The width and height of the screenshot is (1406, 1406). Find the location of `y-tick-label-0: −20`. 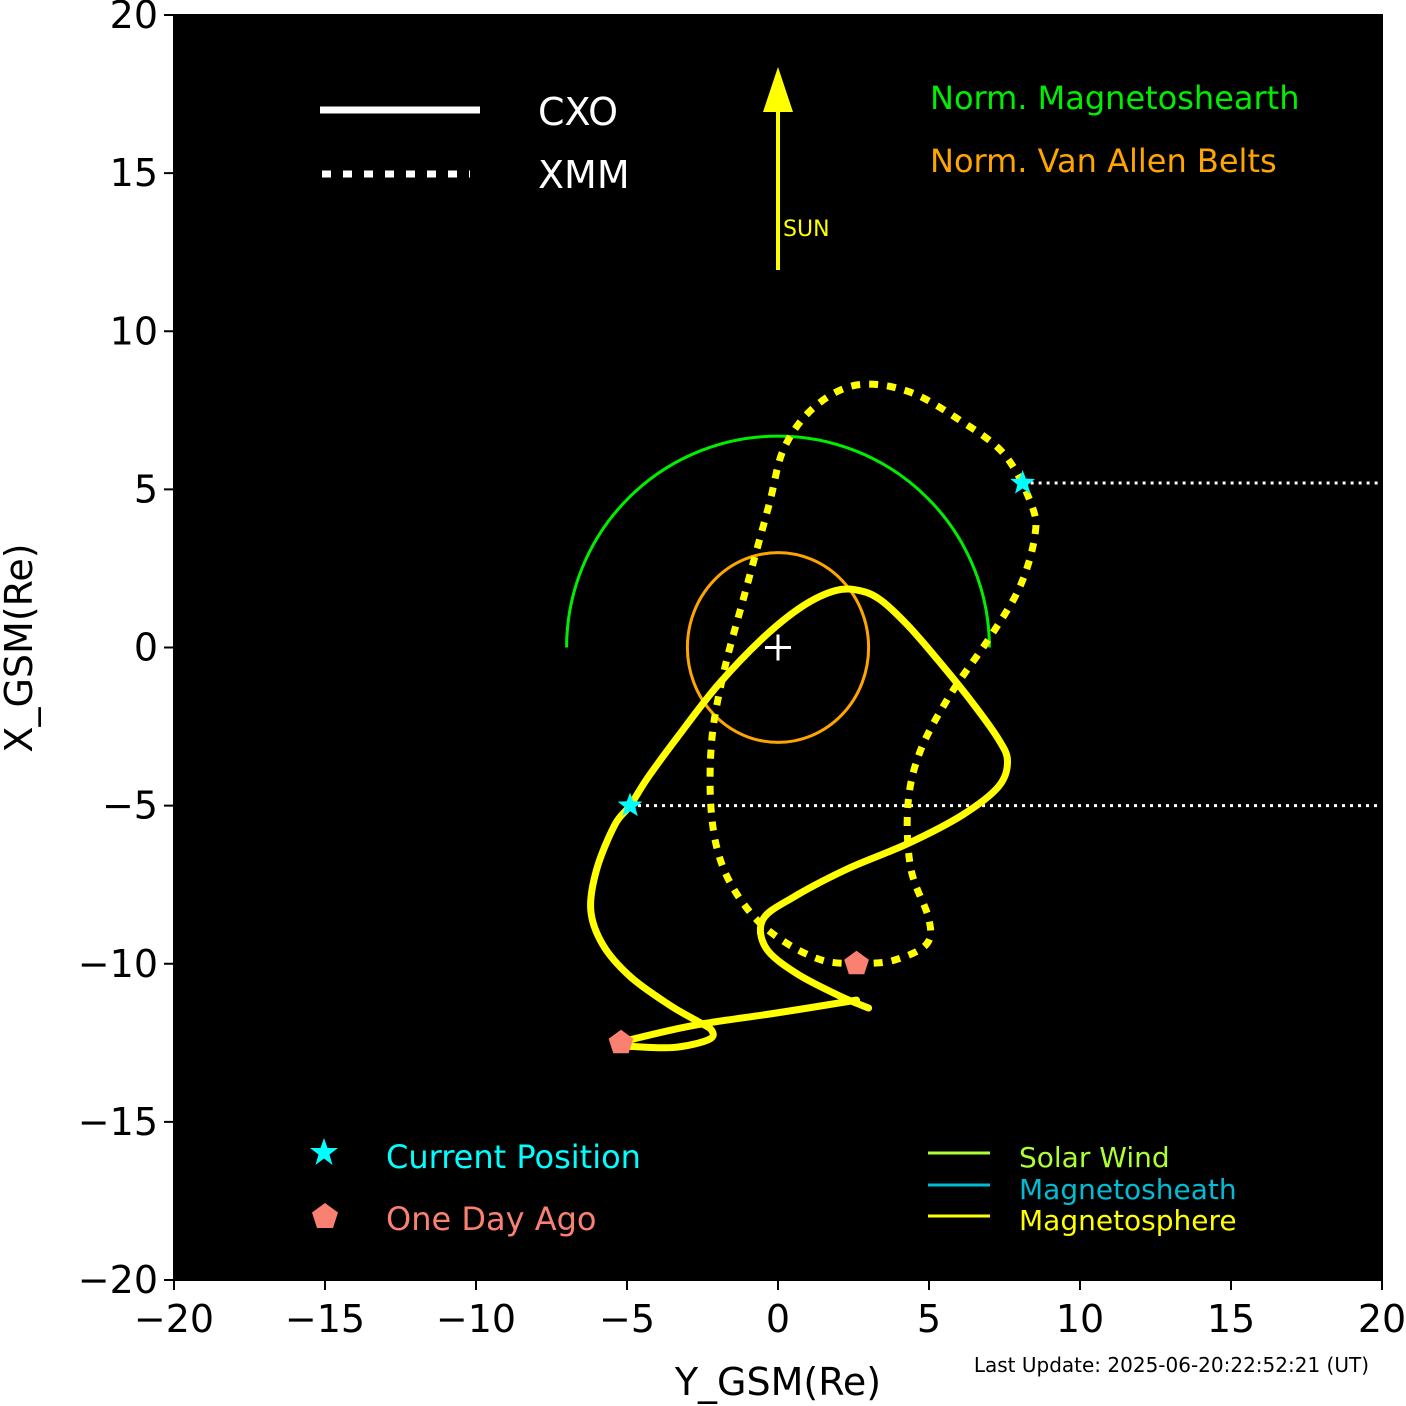

y-tick-label-0: −20 is located at coordinates (118, 1280).